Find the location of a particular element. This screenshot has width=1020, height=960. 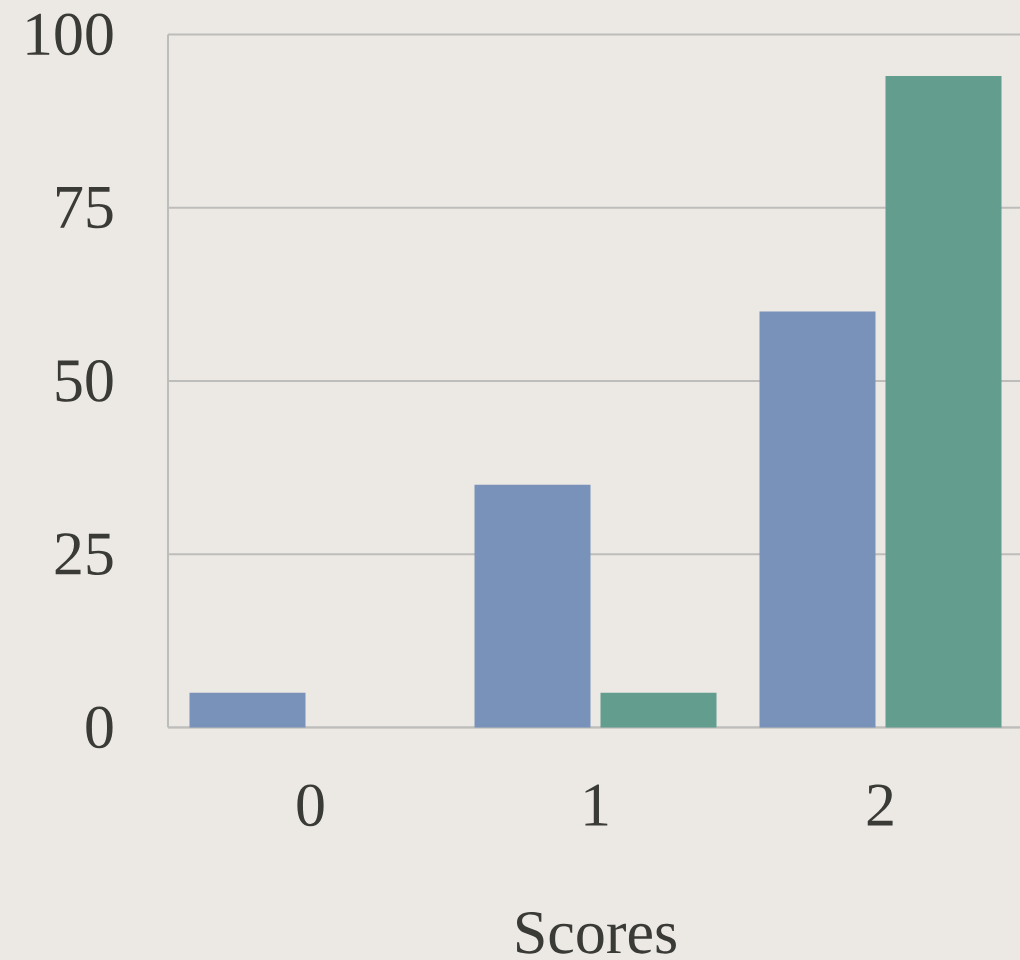

y-tick-label: 100 is located at coordinates (70, 34).